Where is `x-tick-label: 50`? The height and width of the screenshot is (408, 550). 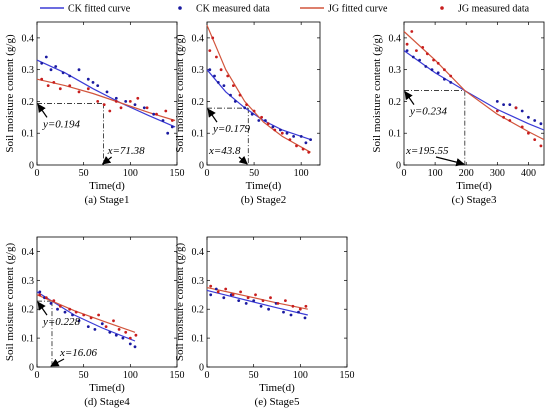 x-tick-label: 50 is located at coordinates (254, 173).